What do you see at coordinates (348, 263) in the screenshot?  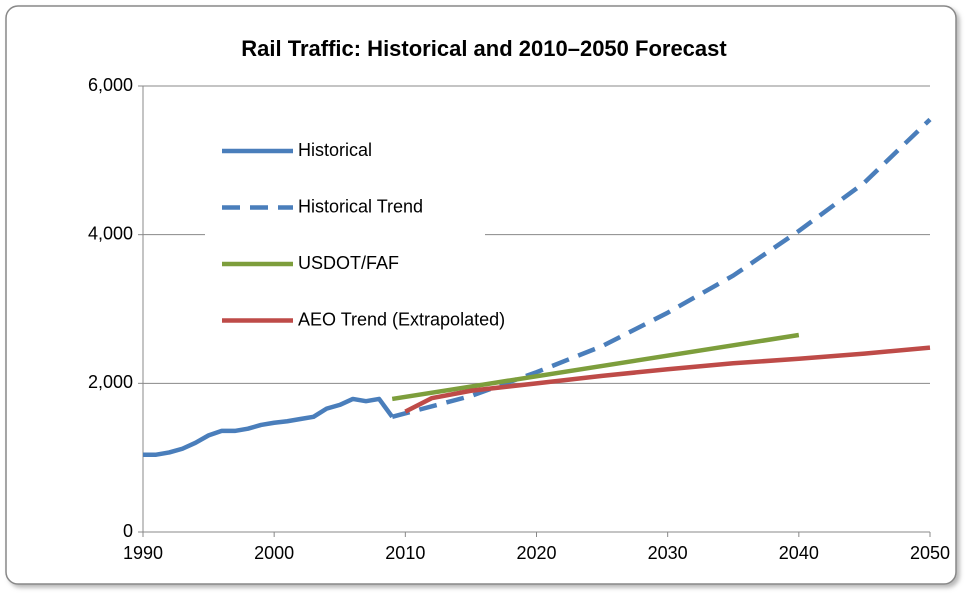 I see `legend-label: USDOT/FAF` at bounding box center [348, 263].